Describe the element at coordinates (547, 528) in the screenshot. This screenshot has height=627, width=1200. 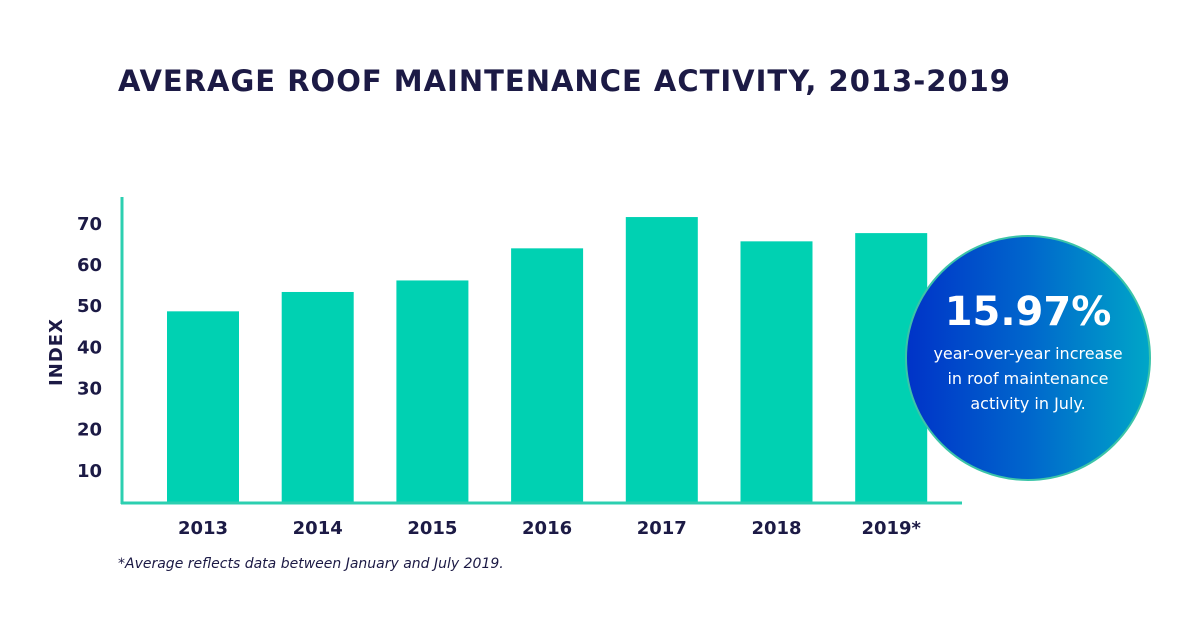
I see `x-tick-label: 2016` at that location.